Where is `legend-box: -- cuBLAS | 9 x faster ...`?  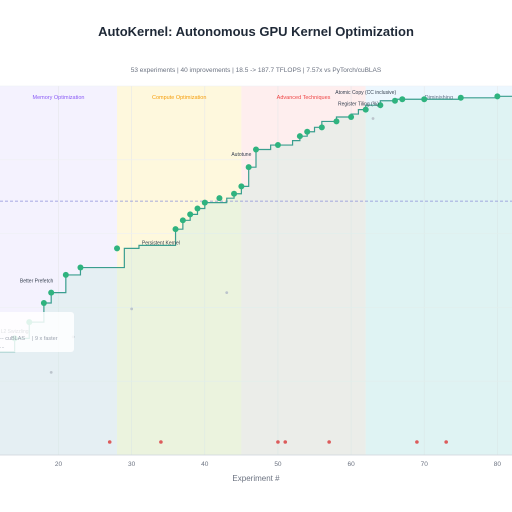 legend-box: -- cuBLAS | 9 x faster ... is located at coordinates (37, 332).